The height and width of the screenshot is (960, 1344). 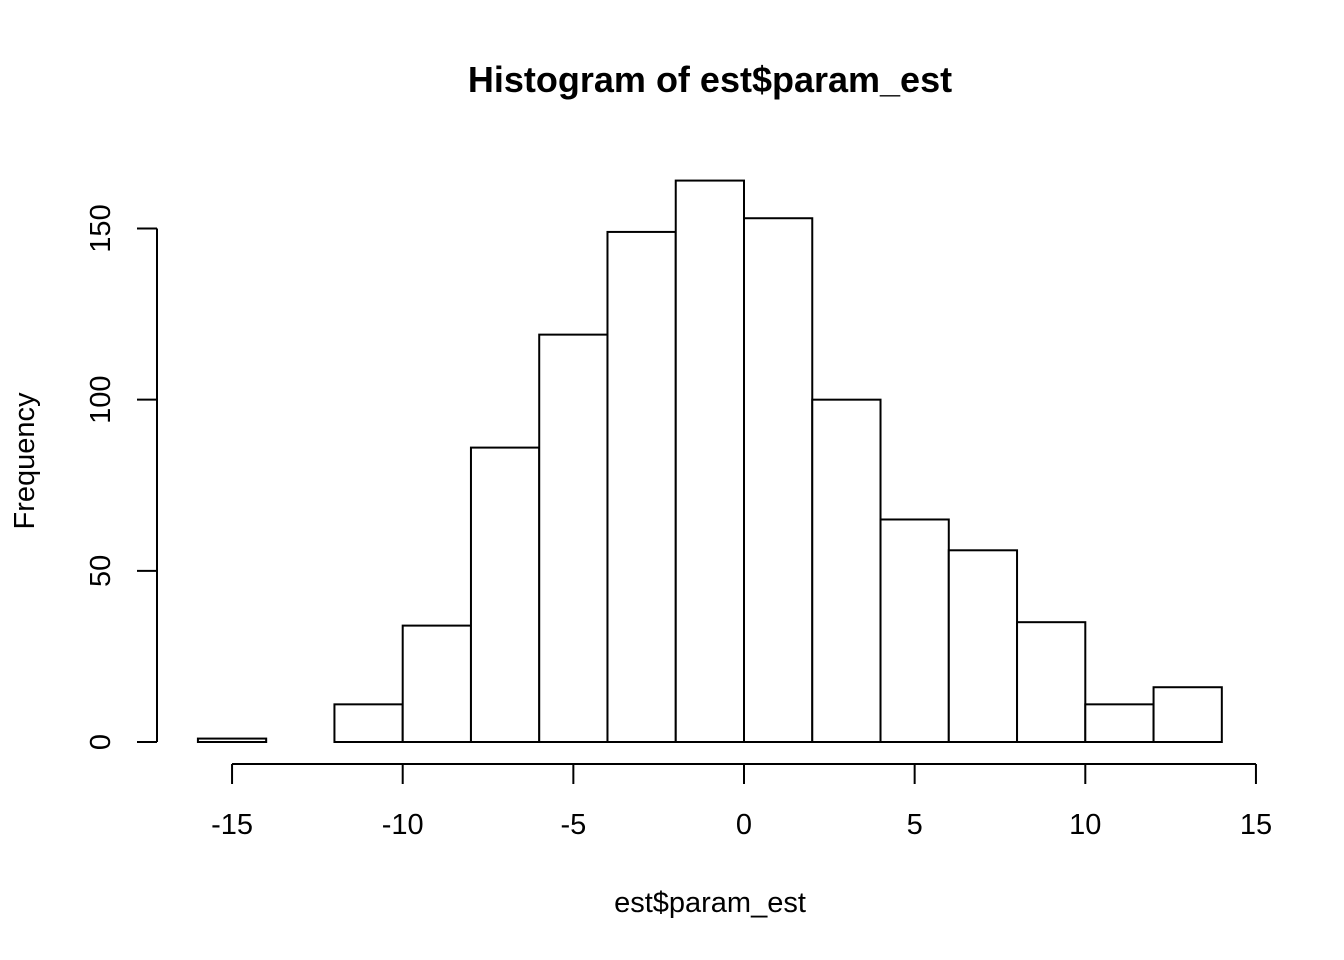 What do you see at coordinates (1085, 825) in the screenshot?
I see `x-tick-label: 10` at bounding box center [1085, 825].